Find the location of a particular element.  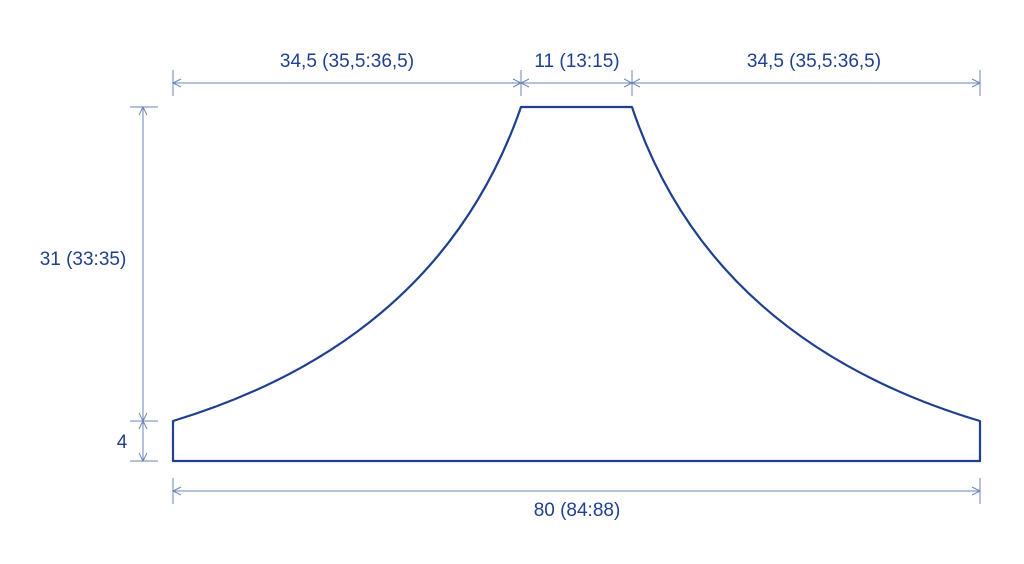

top-right-width-label: 34,5 (35,5:36,5) is located at coordinates (814, 61).